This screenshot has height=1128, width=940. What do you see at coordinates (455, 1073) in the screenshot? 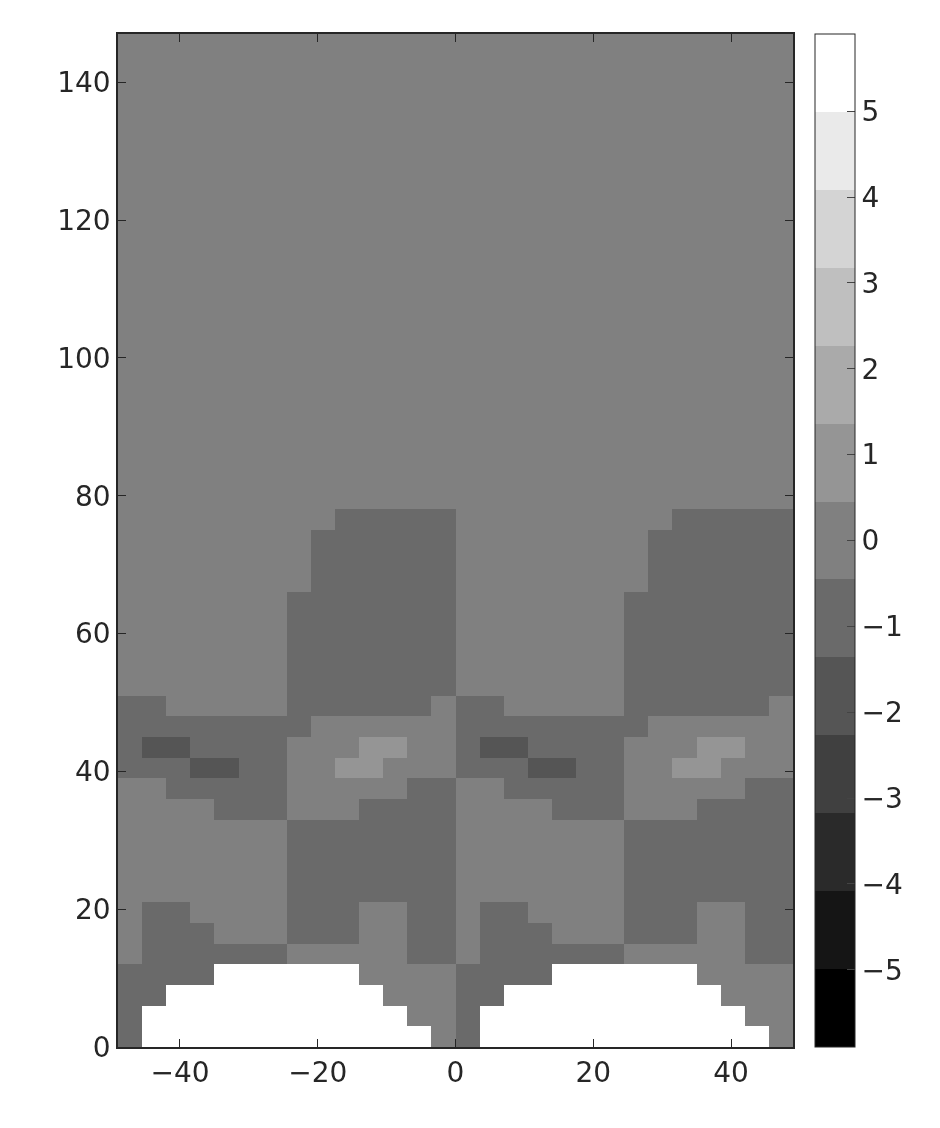
I see `x-tick-label: 0` at bounding box center [455, 1073].